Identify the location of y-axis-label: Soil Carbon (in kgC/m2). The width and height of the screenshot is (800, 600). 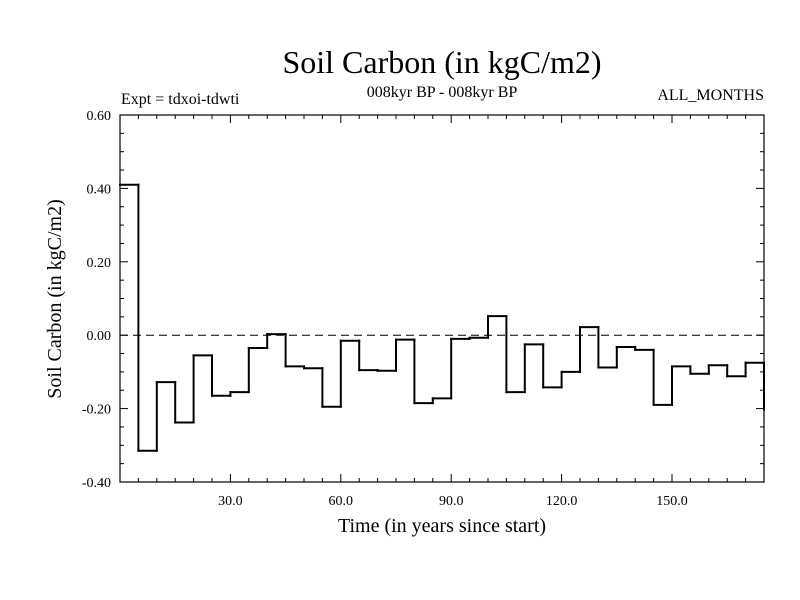
(55, 298).